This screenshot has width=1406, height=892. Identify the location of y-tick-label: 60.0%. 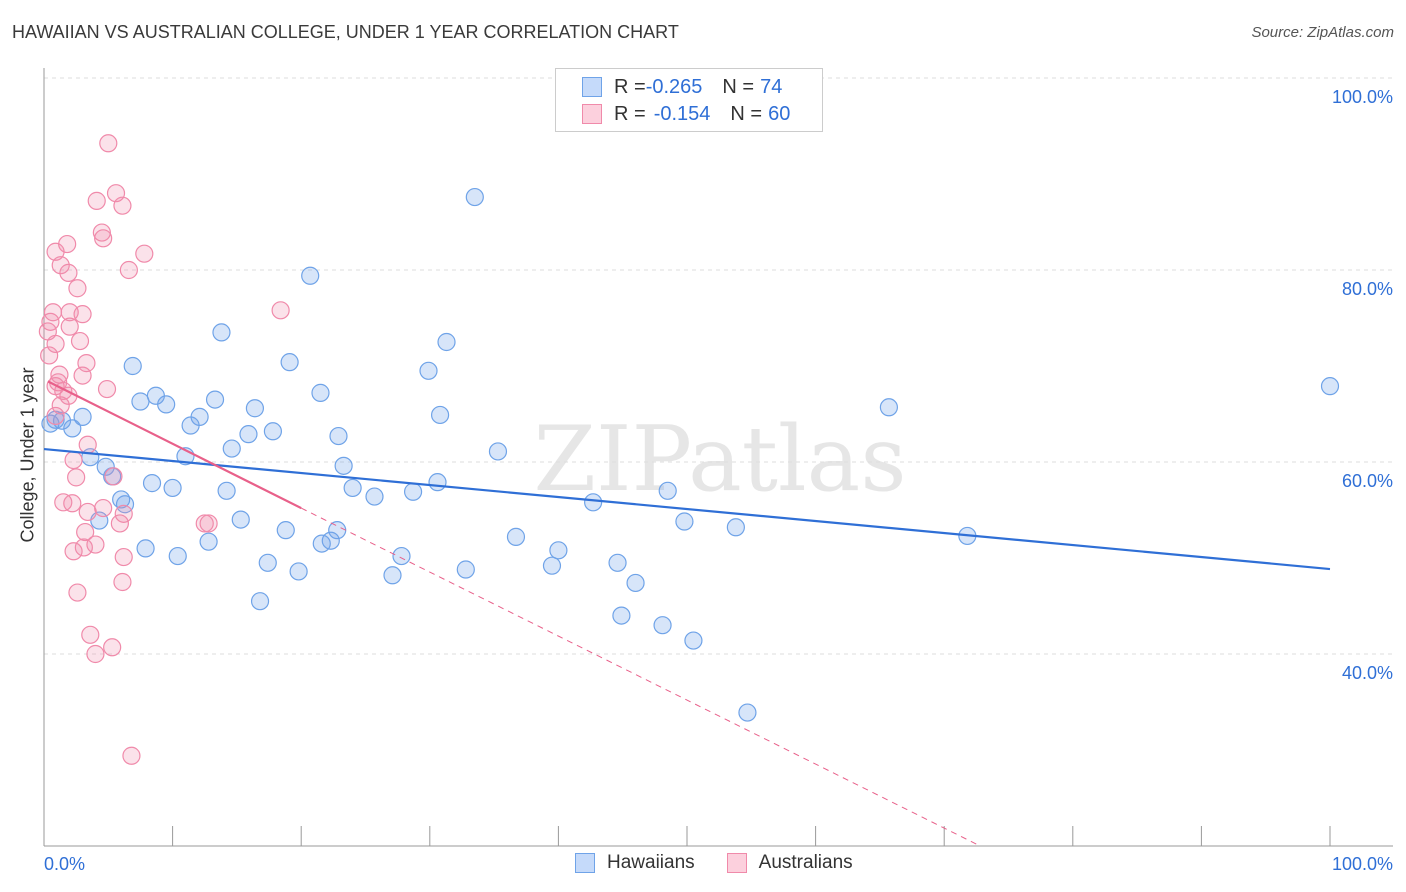
(1367, 481).